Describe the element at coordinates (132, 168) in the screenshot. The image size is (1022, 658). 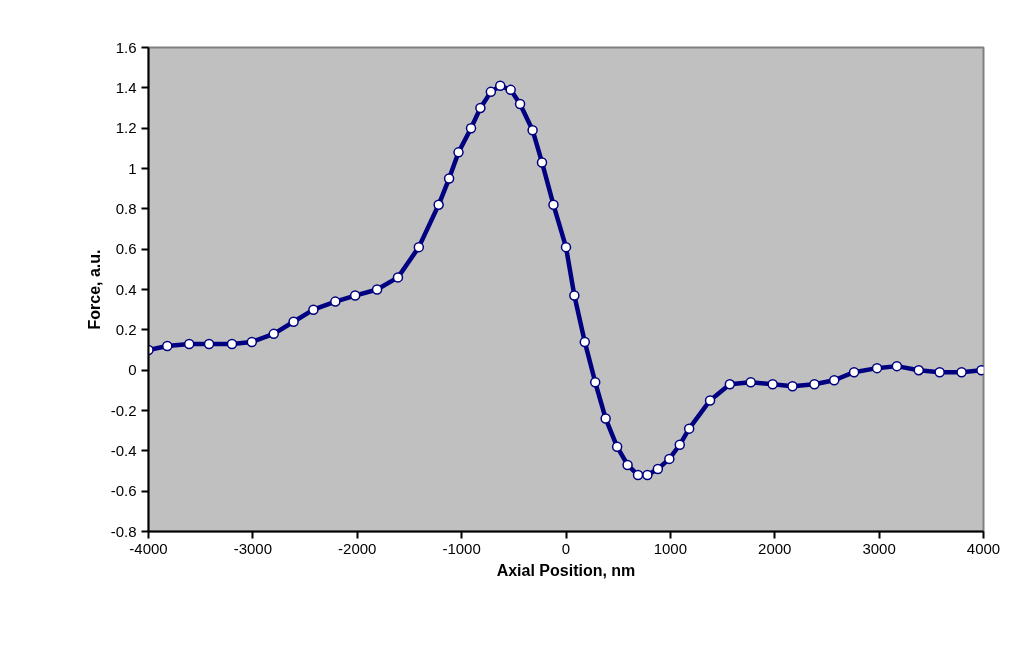
I see `y-tick-label: 1` at that location.